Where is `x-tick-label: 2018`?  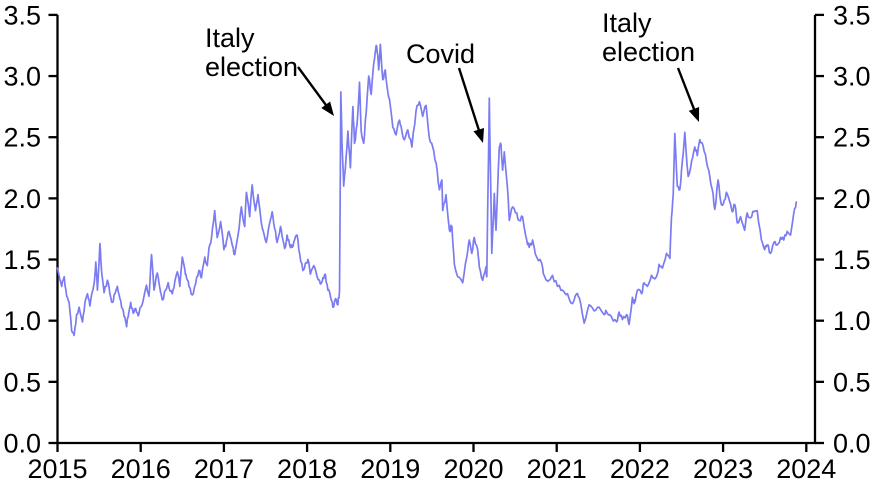
x-tick-label: 2018 is located at coordinates (307, 469).